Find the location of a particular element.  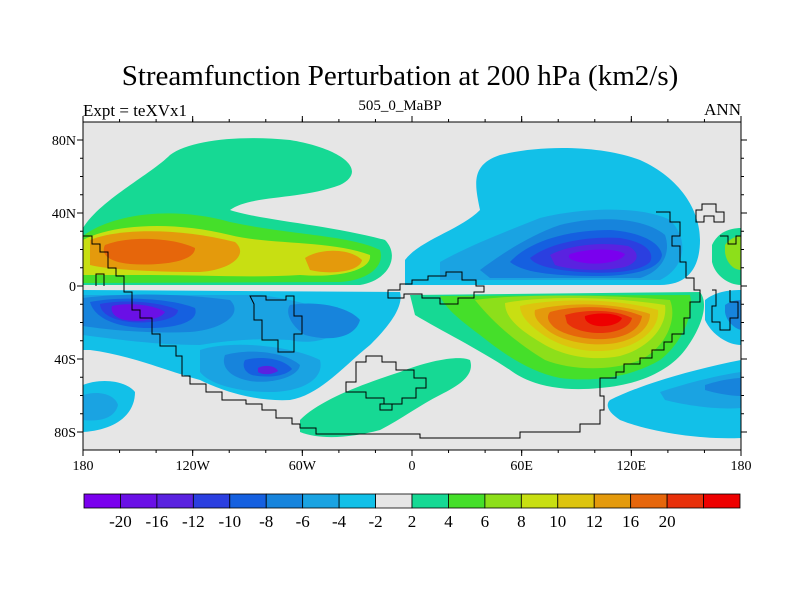

lon-label: 60E is located at coordinates (521, 466).